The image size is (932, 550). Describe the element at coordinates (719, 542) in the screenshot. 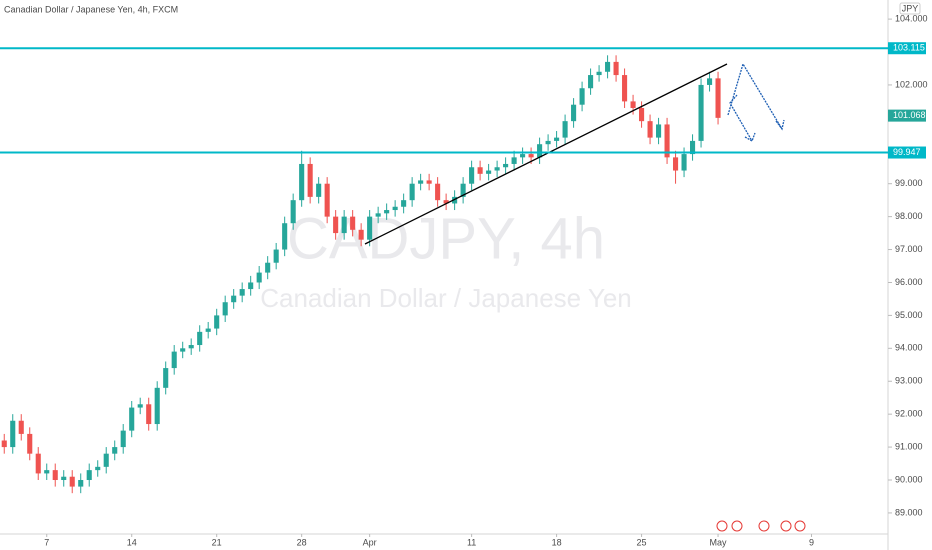

I see `x-tick-label: May` at that location.